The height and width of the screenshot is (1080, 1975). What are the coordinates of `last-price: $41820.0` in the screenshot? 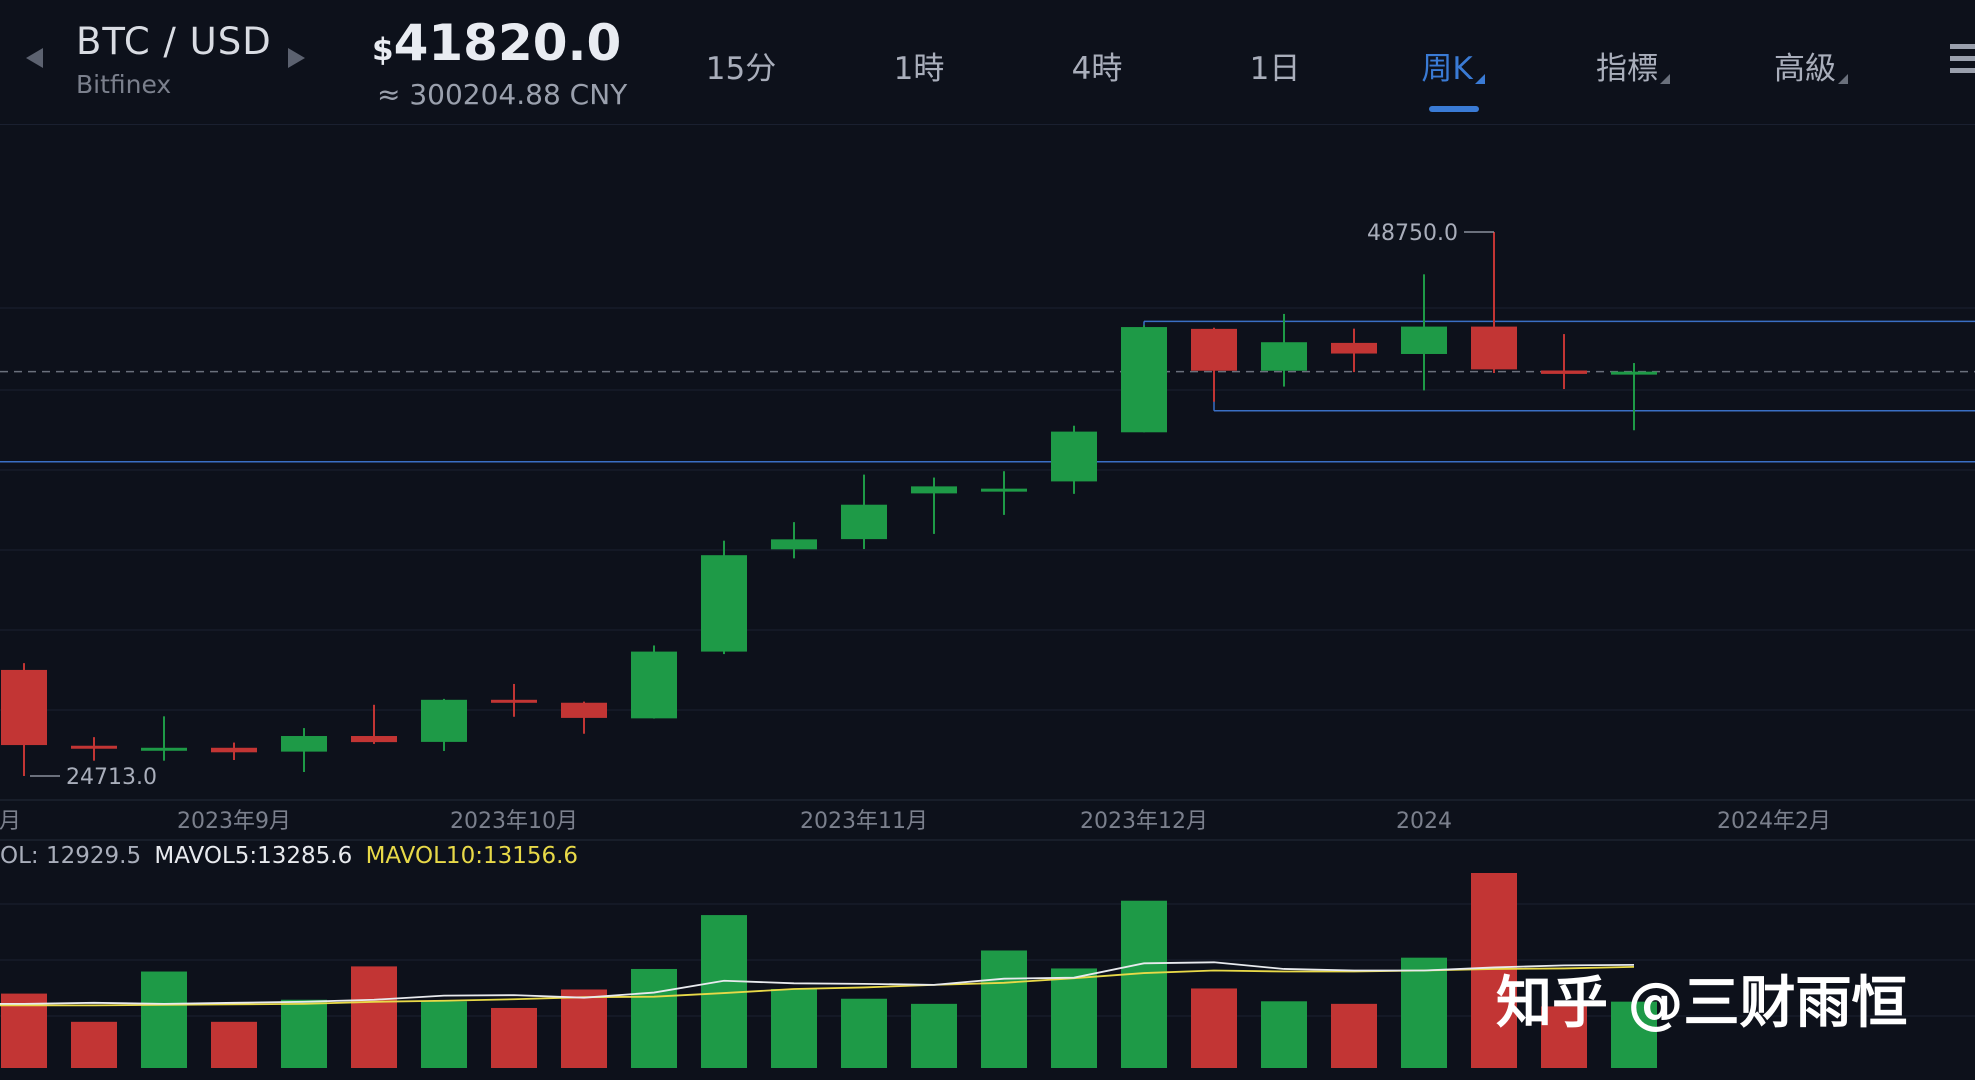 It's located at (496, 43).